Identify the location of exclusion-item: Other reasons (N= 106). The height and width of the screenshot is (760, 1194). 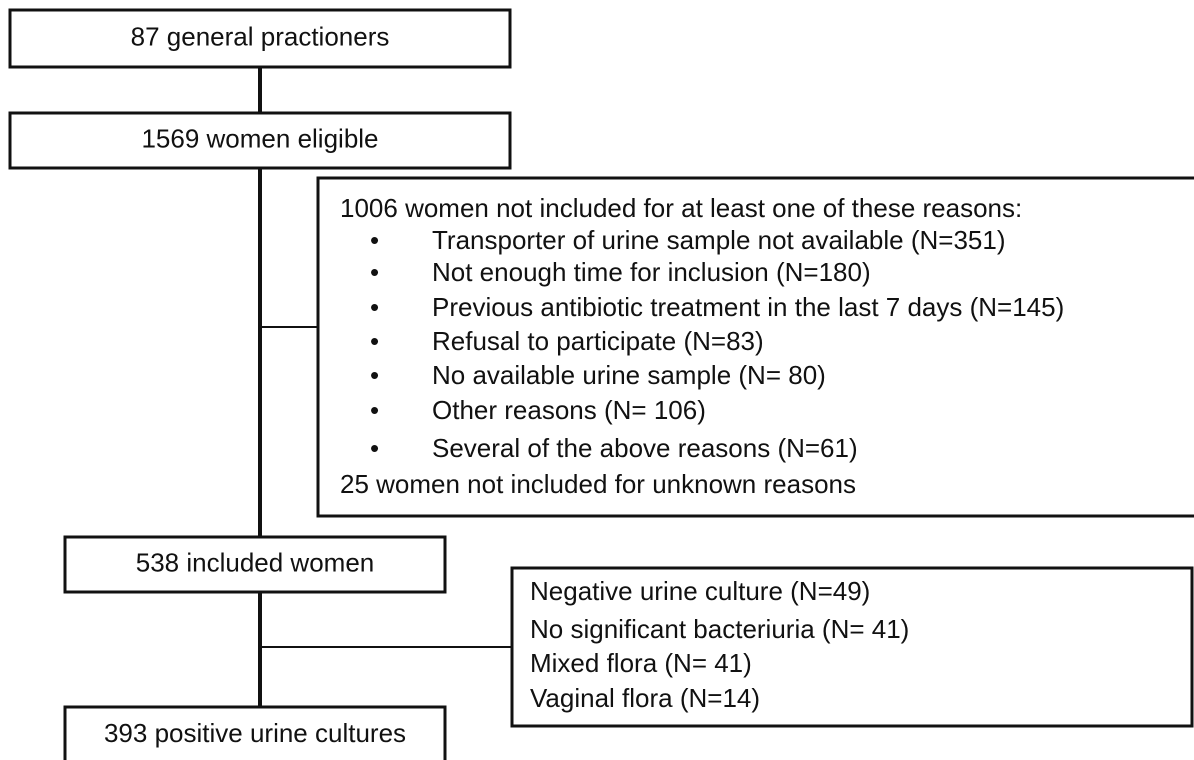
(569, 410).